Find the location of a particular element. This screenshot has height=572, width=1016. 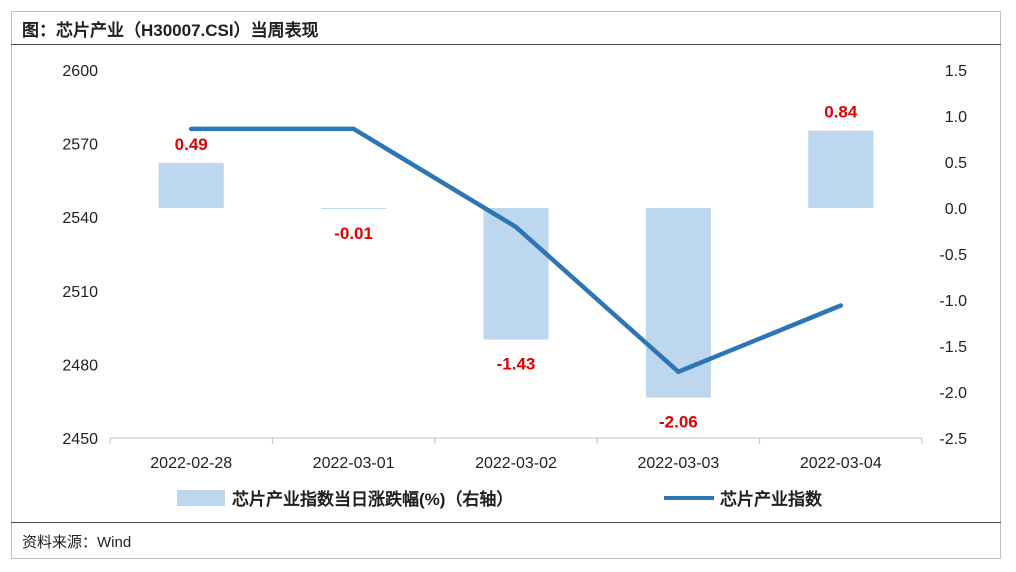

legend: 芯片产业指数当日涨跌幅(%)（右轴） 芯片产业指数 is located at coordinates (500, 499).